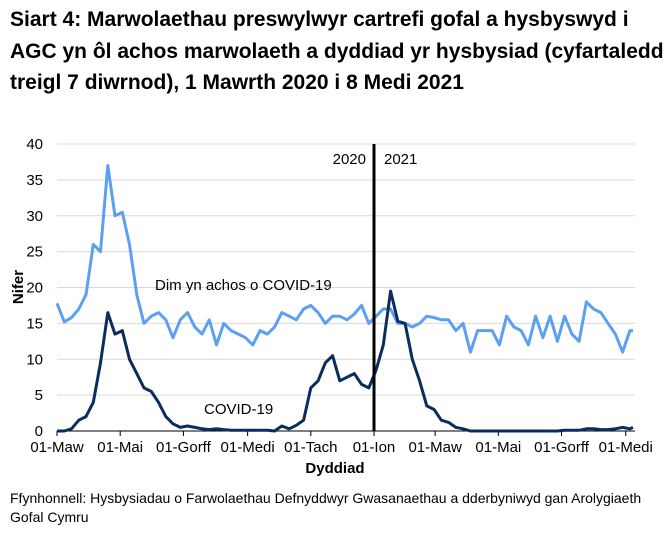 The height and width of the screenshot is (540, 671). Describe the element at coordinates (34, 216) in the screenshot. I see `y-tick-label: 30` at that location.